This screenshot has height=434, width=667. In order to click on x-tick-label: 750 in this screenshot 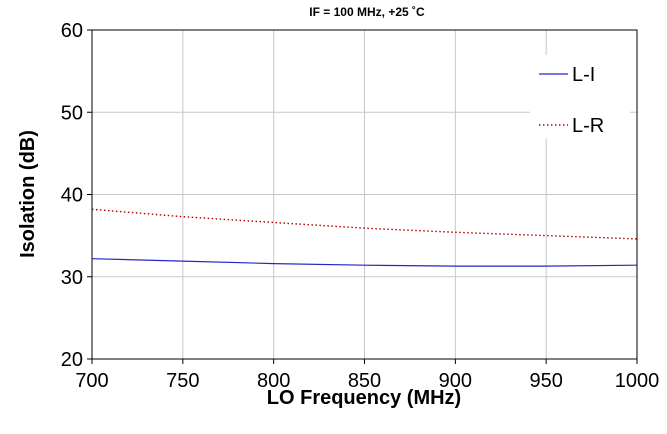, I will do `click(182, 381)`.